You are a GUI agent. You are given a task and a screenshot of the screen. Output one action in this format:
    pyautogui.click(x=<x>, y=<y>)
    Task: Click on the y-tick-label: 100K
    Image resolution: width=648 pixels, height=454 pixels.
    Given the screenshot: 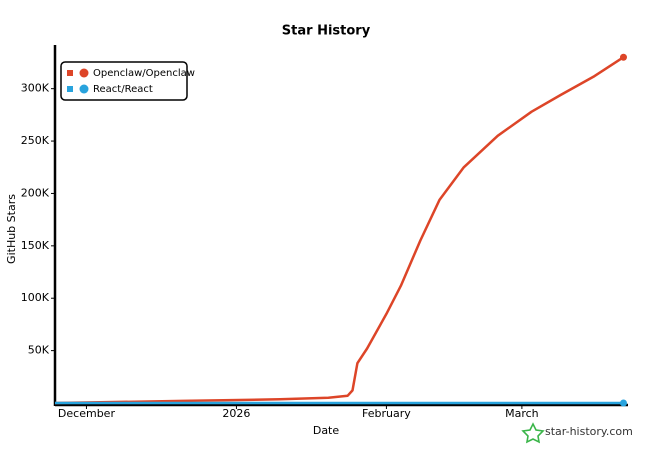 What is the action you would take?
    pyautogui.click(x=35, y=297)
    